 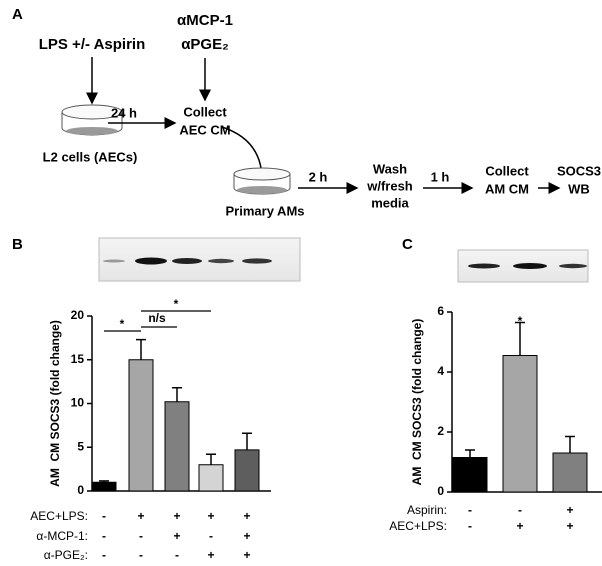 I want to click on node-label: SOCS3, so click(x=579, y=170).